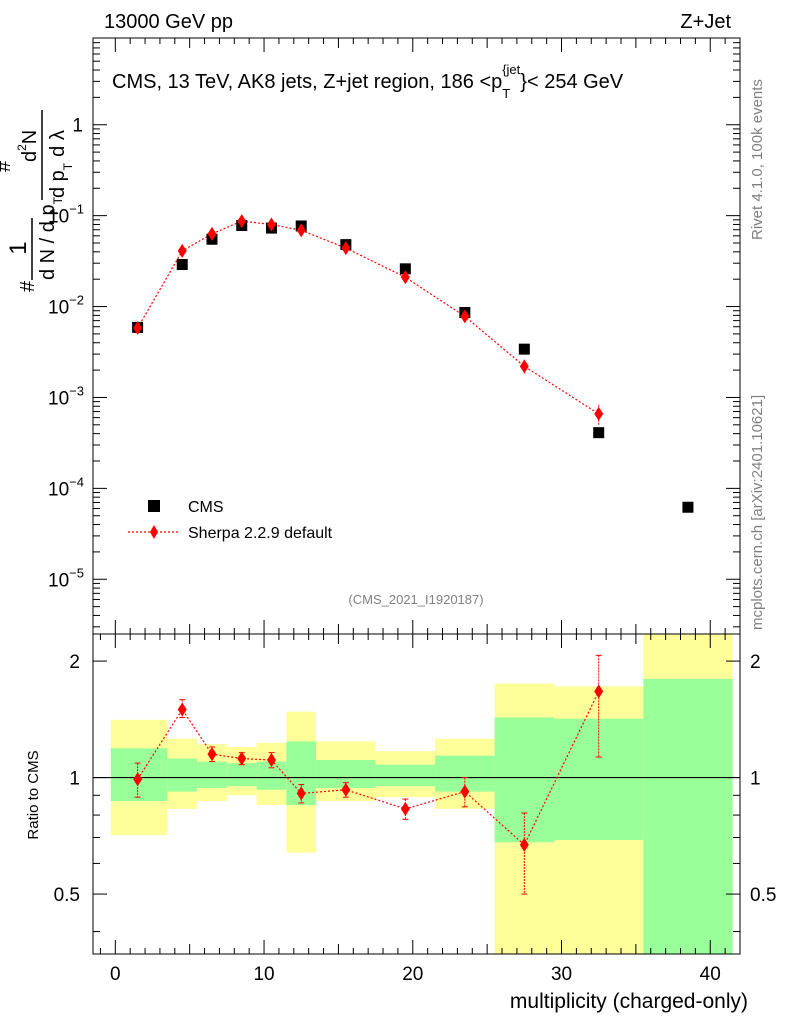  Describe the element at coordinates (757, 512) in the screenshot. I see `side-mcplots-label: mcplots.cern.ch [arXiv:2401.10621]` at that location.